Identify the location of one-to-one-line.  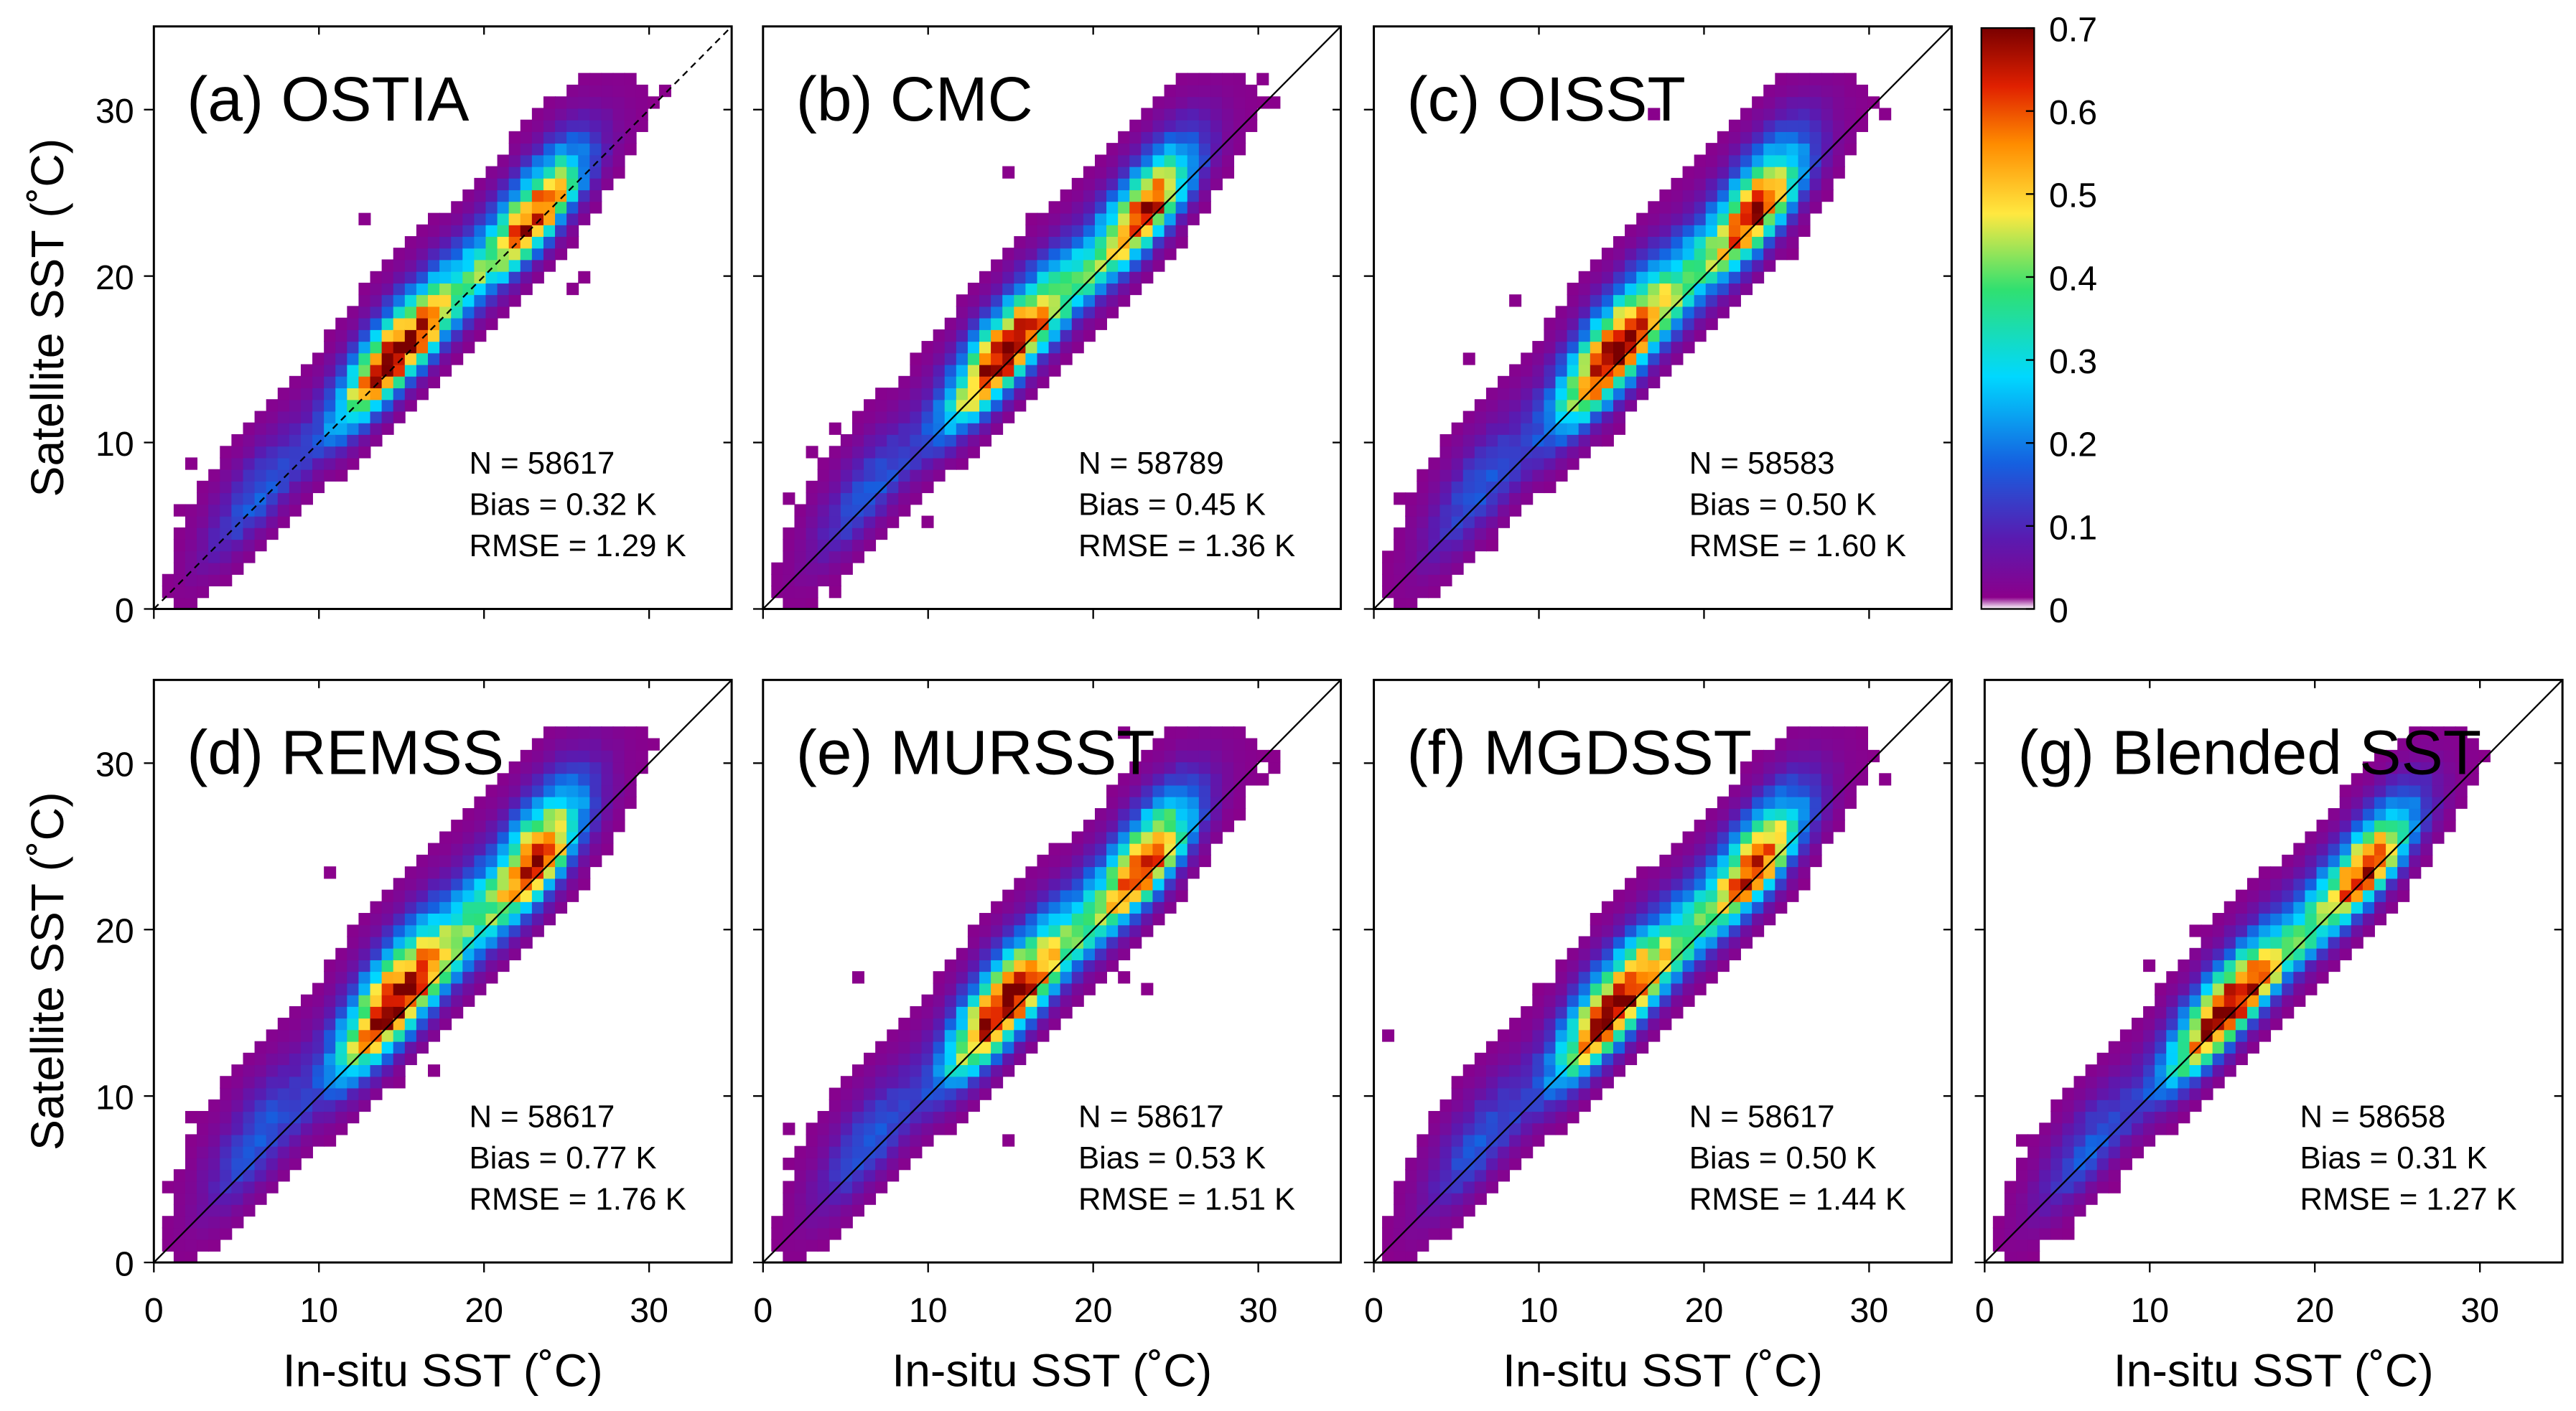
(1663, 317).